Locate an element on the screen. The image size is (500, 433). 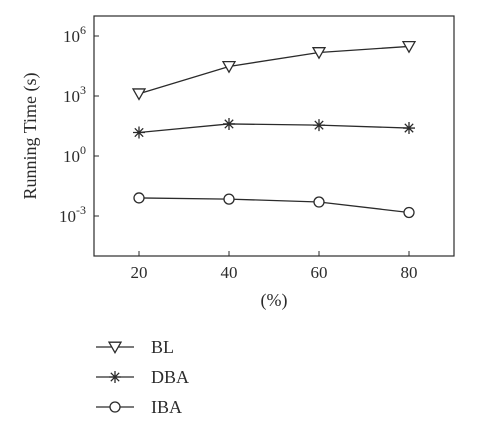
series-line-iba is located at coordinates (274, 205).